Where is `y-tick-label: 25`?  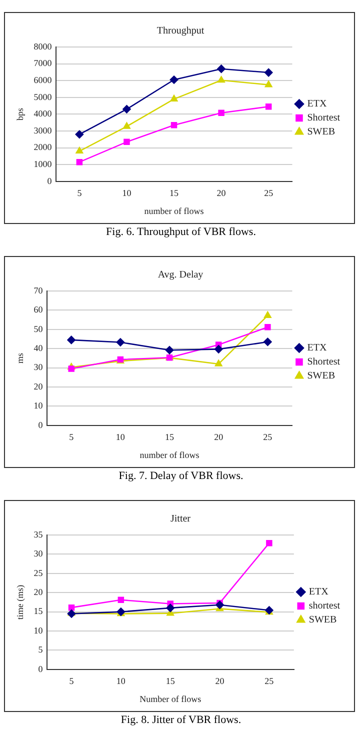
y-tick-label: 25 is located at coordinates (39, 573).